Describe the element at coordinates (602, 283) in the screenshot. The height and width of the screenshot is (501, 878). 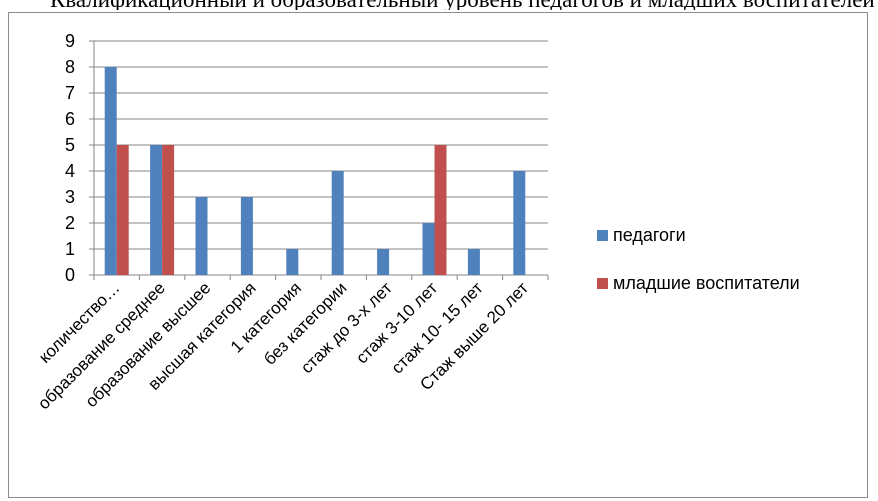
I see `legend-swatch-mladshie-vospitateli` at that location.